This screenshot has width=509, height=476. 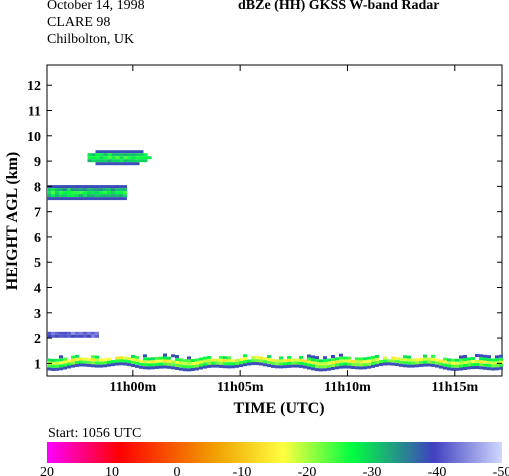 I want to click on x-axis-title: TIME (UTC), so click(x=278, y=408).